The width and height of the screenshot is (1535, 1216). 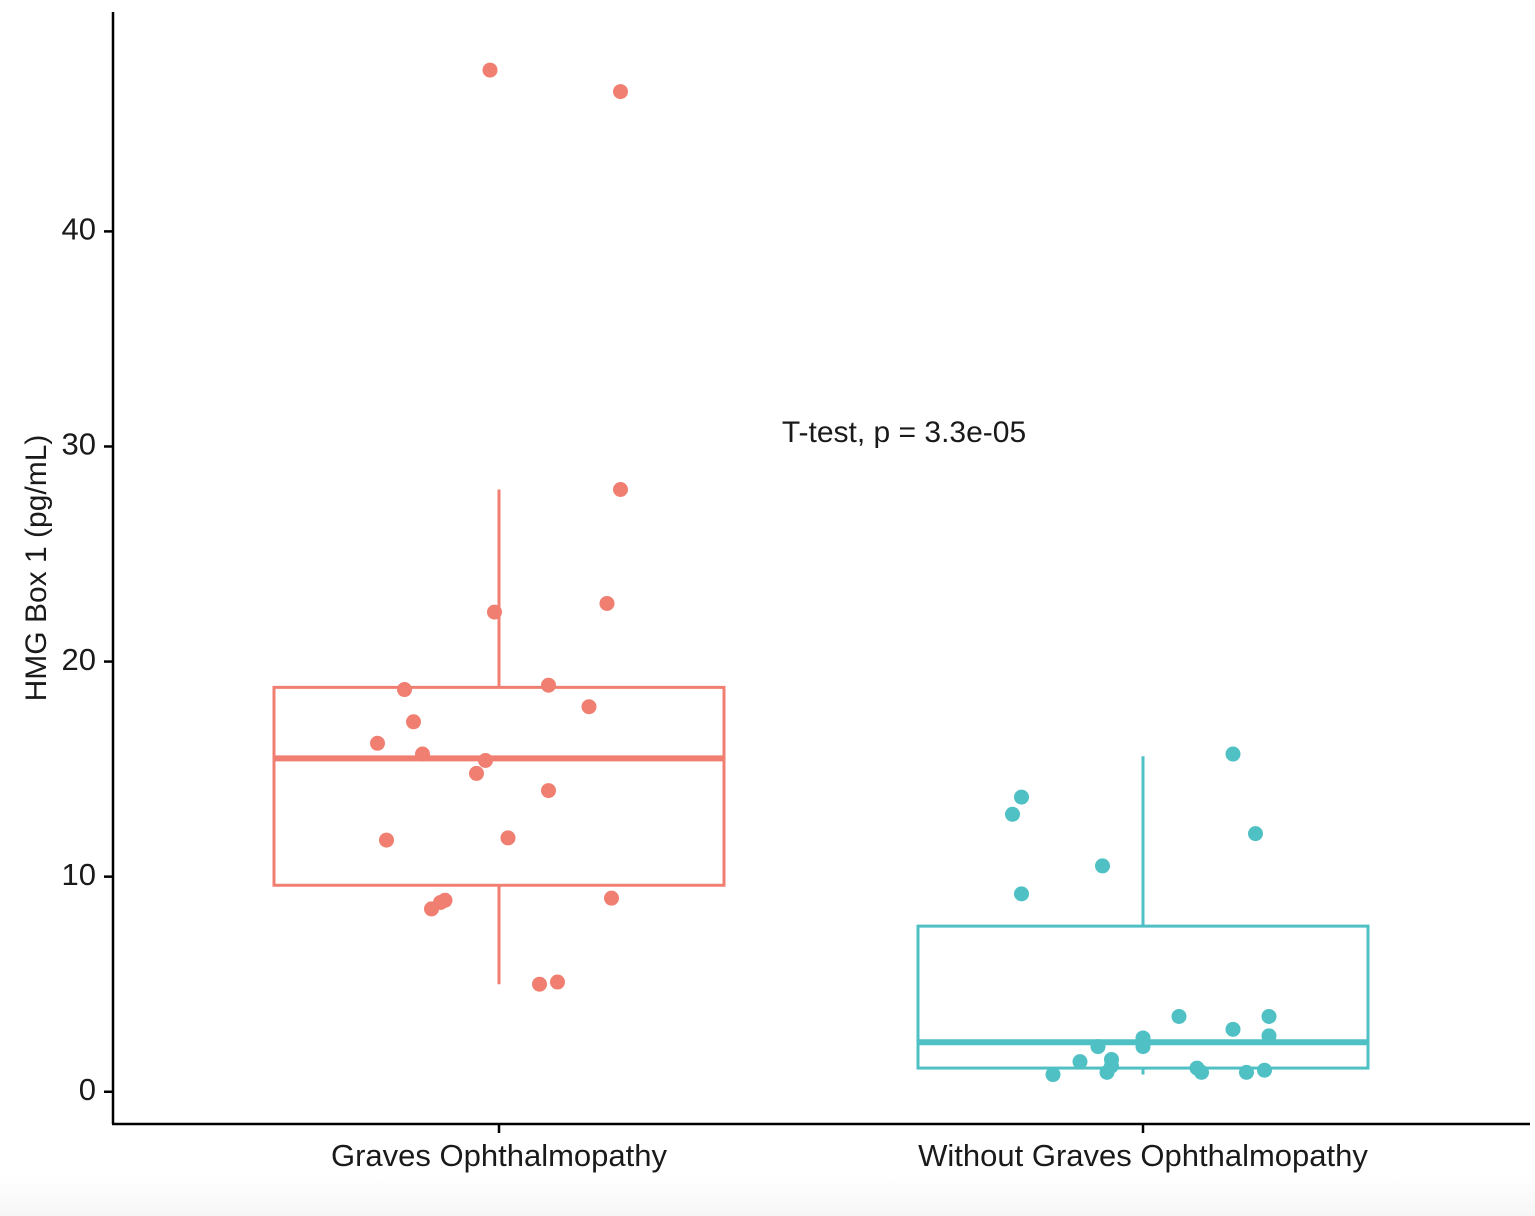 What do you see at coordinates (79, 659) in the screenshot?
I see `y-tick-label: 20` at bounding box center [79, 659].